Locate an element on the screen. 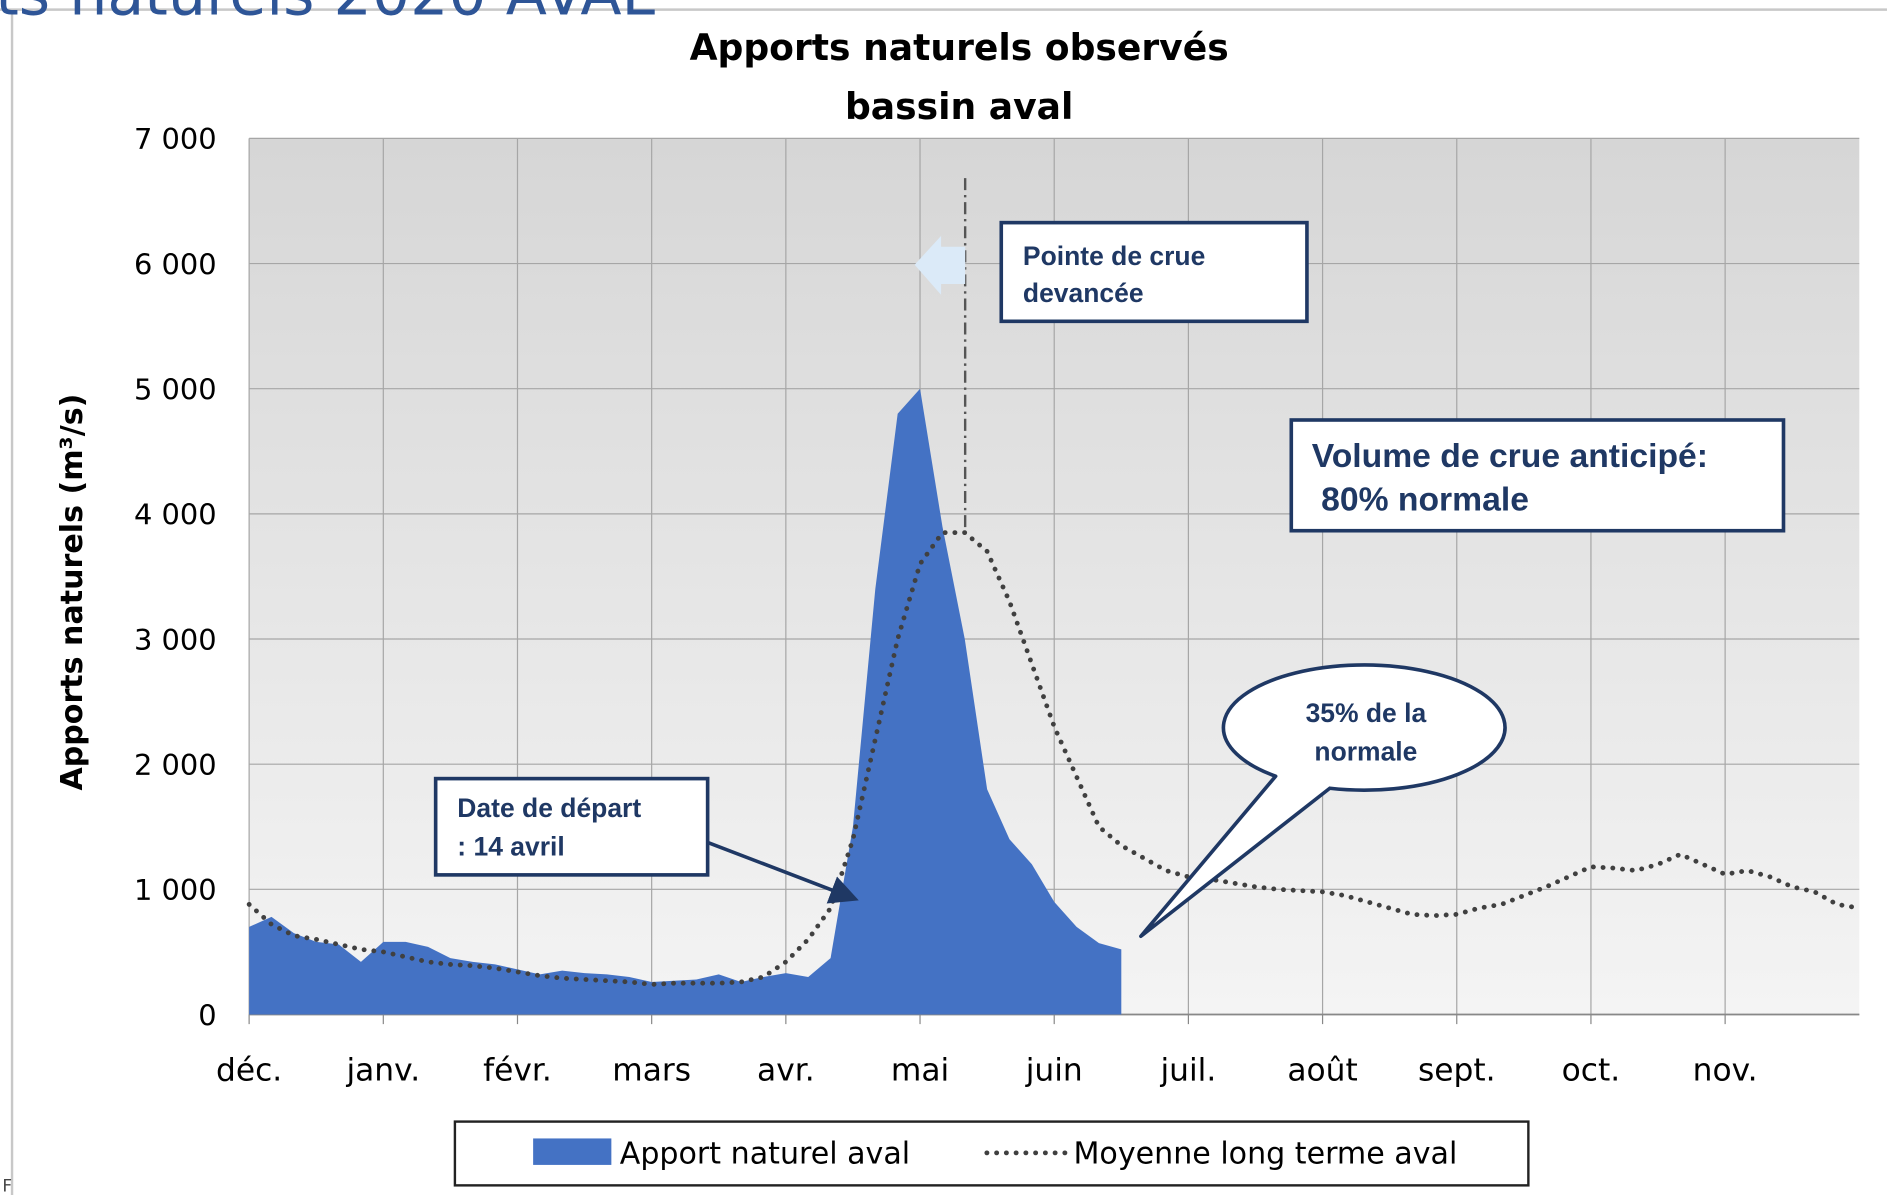 This screenshot has height=1200, width=1887. footer: F is located at coordinates (7, 1185).